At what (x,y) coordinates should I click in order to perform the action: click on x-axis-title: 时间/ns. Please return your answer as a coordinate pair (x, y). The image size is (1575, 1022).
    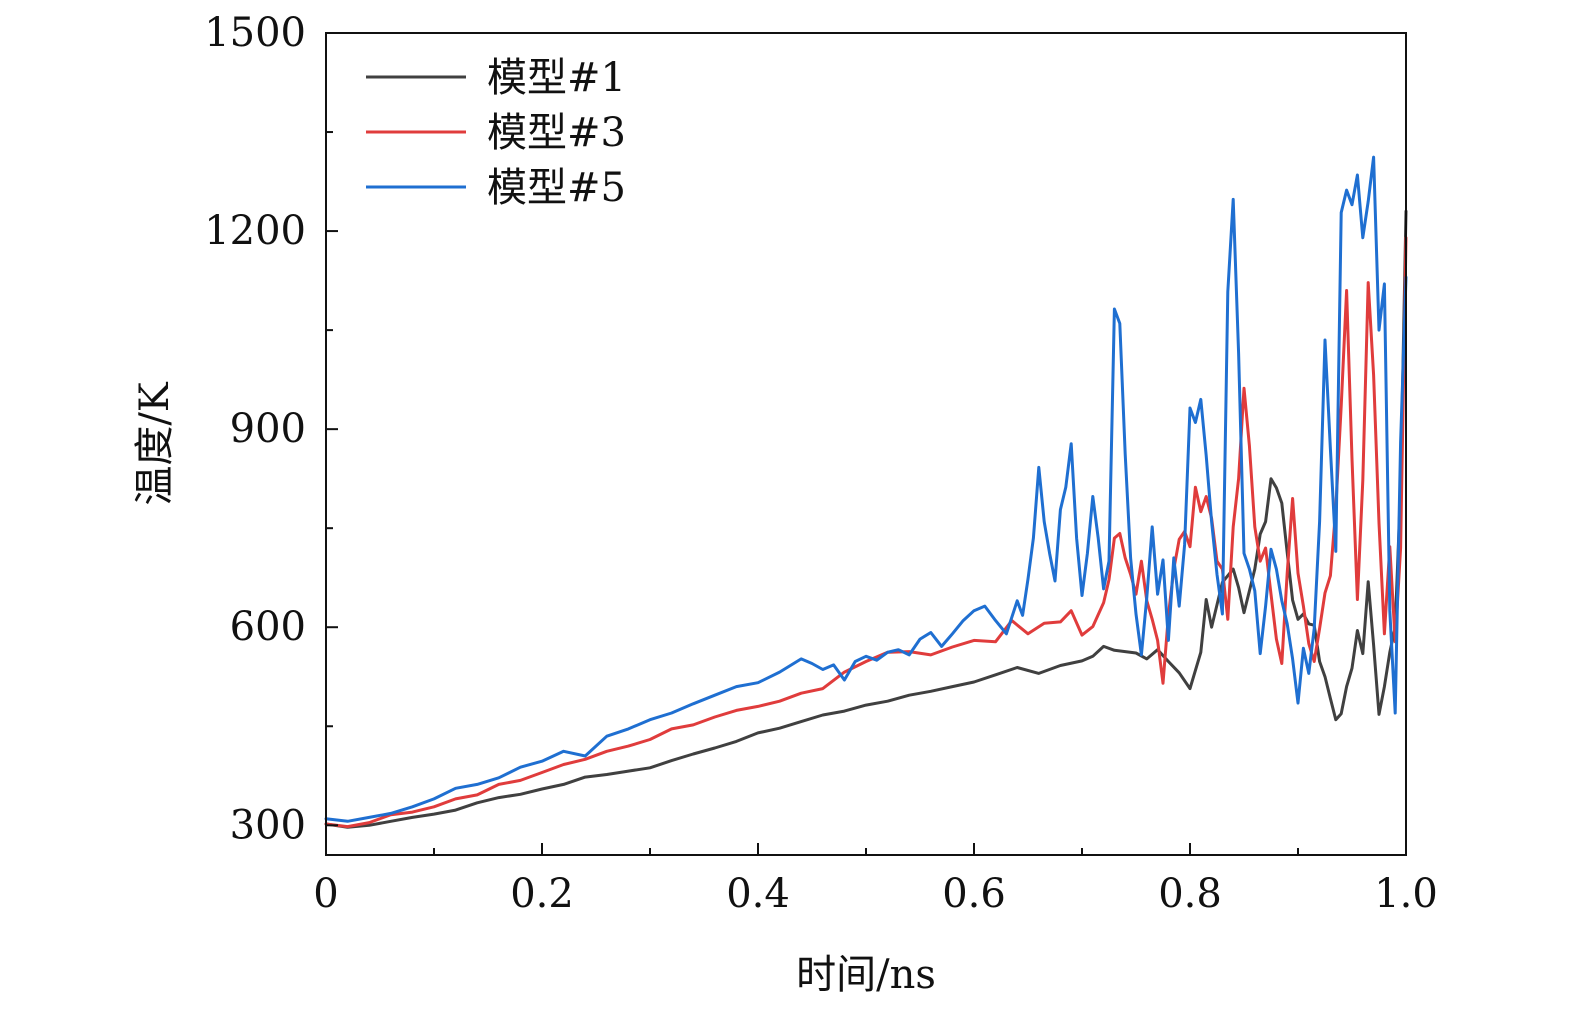
    Looking at the image, I should click on (866, 975).